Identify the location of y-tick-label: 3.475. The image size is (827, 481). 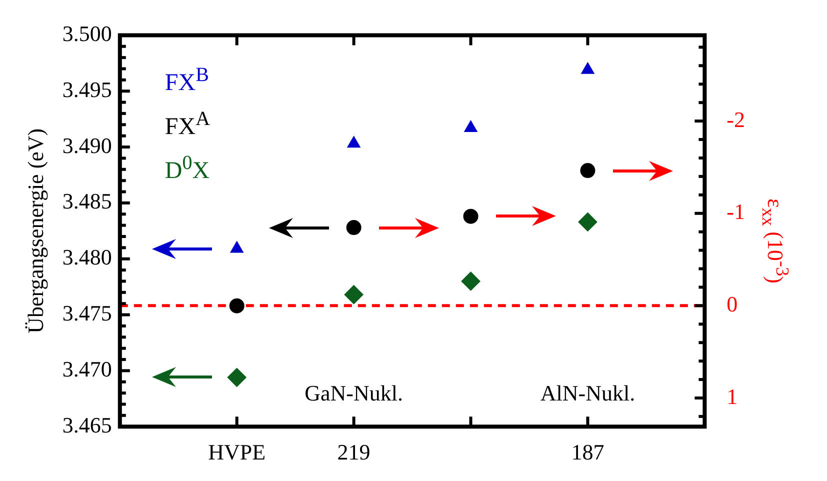
(87, 313).